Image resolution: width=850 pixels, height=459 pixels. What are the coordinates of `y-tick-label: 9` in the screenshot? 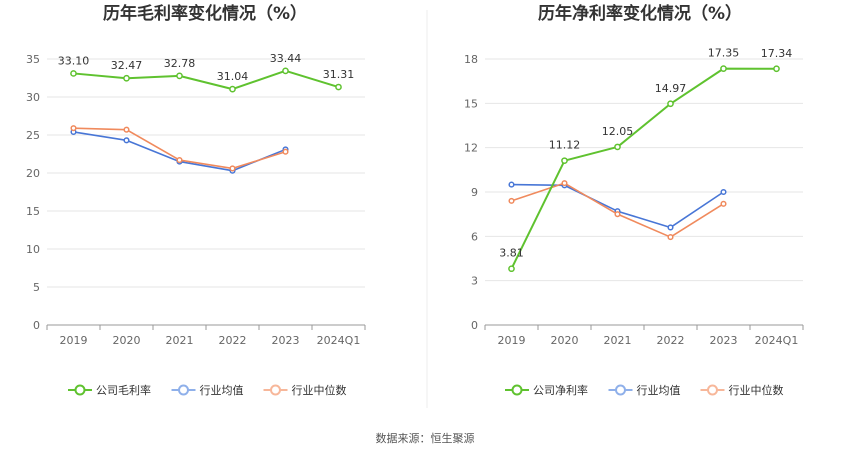 It's located at (474, 192).